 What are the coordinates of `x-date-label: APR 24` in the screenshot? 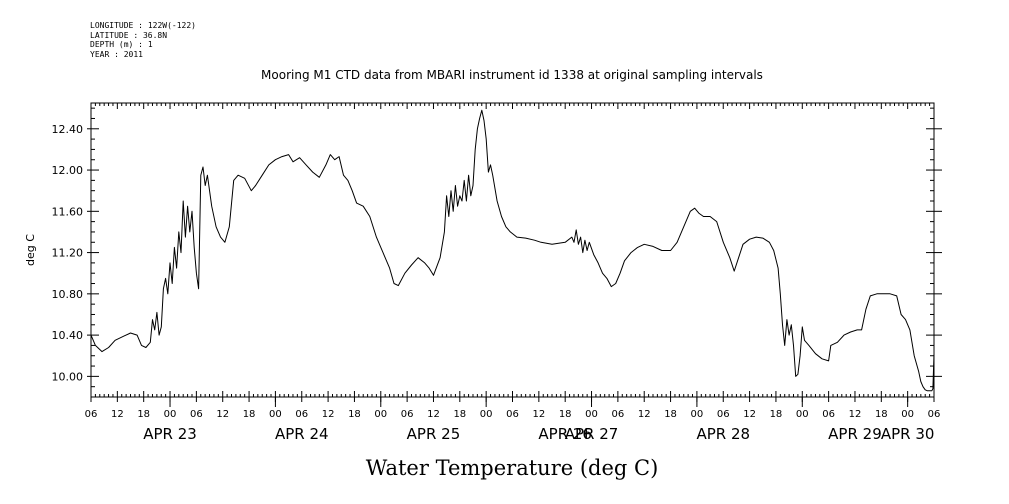 It's located at (302, 434).